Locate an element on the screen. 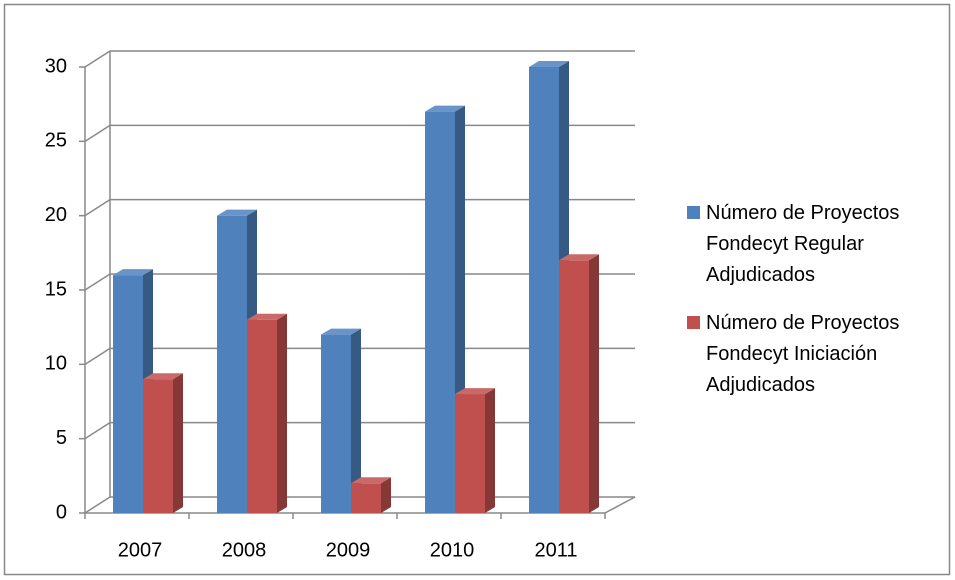  y-tick-label: 30 is located at coordinates (56, 66).